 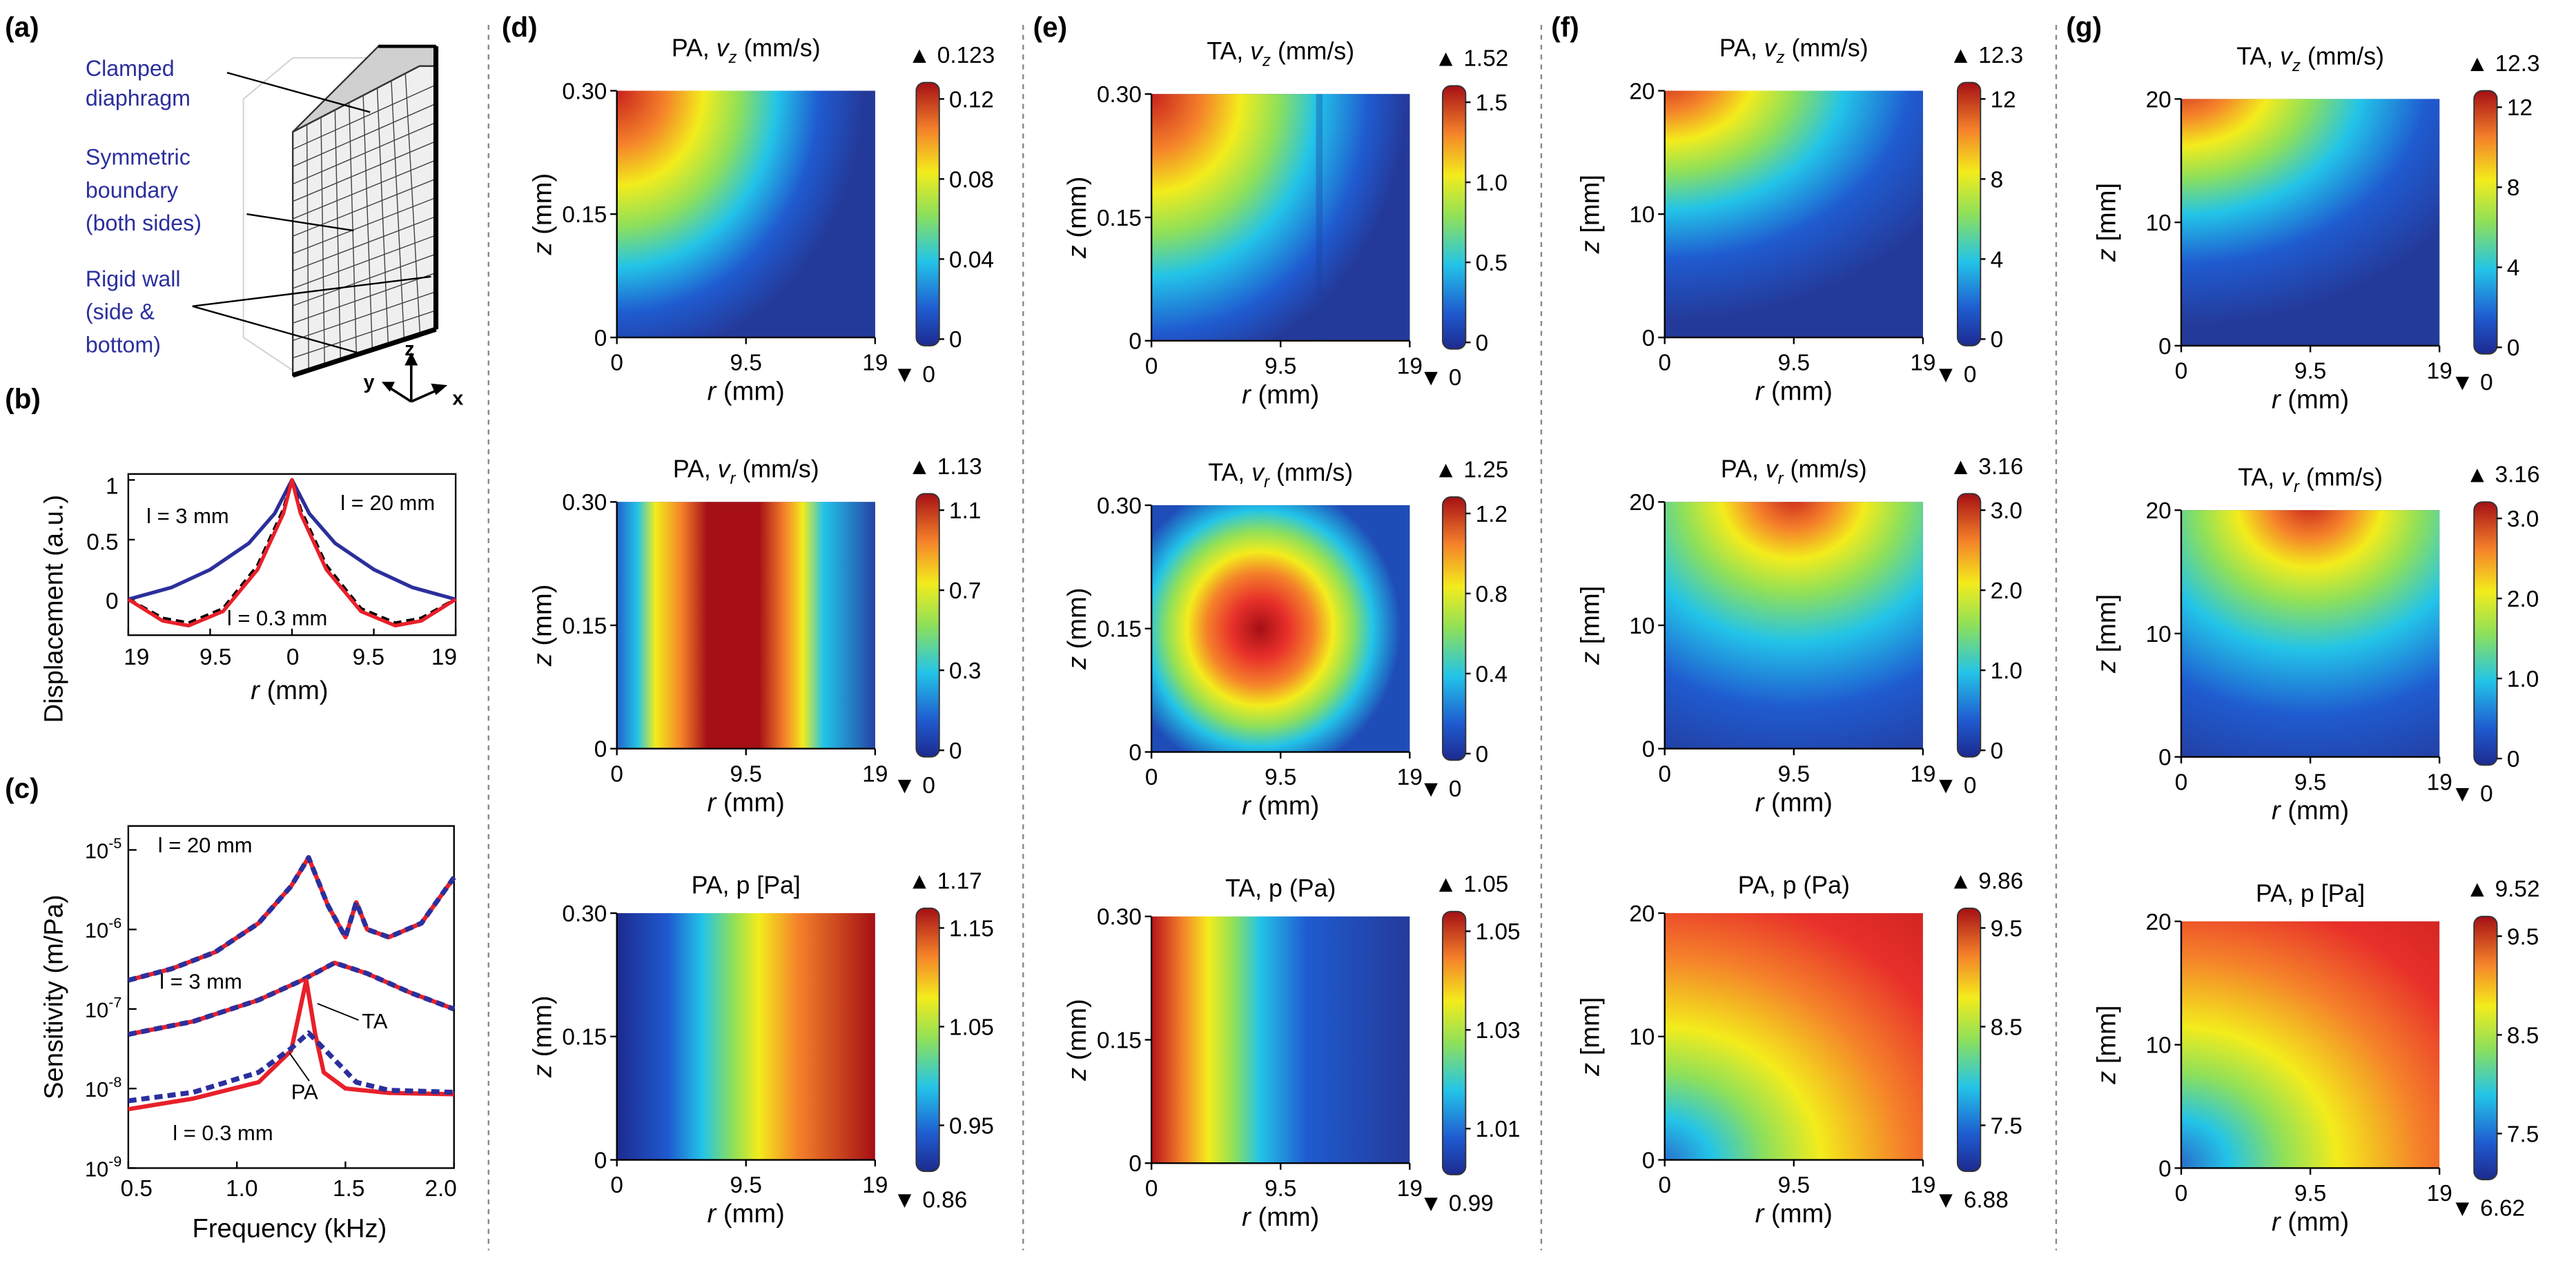 What do you see at coordinates (187, 516) in the screenshot?
I see `annotation-l3: l = 3 mm` at bounding box center [187, 516].